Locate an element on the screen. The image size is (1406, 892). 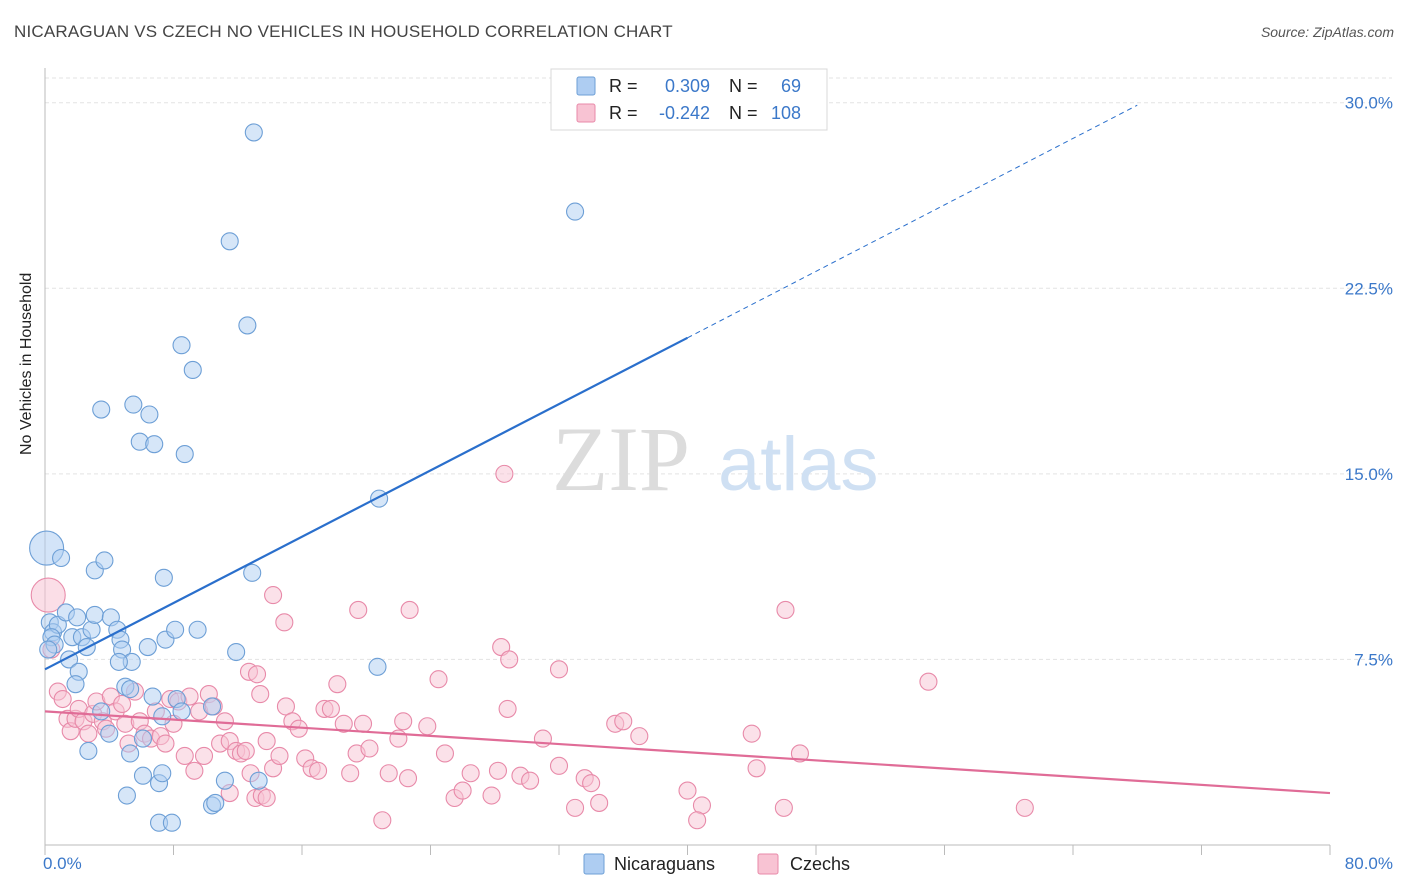
stats-legend: R = 0.309 N = 69 R = -0.242 N = 108 is located at coordinates (689, 99).